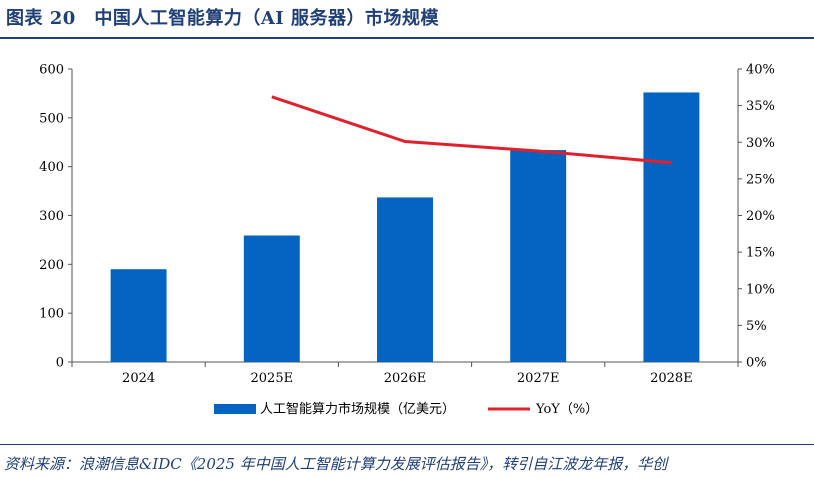  I want to click on x-tick-label: 2026E, so click(405, 378).